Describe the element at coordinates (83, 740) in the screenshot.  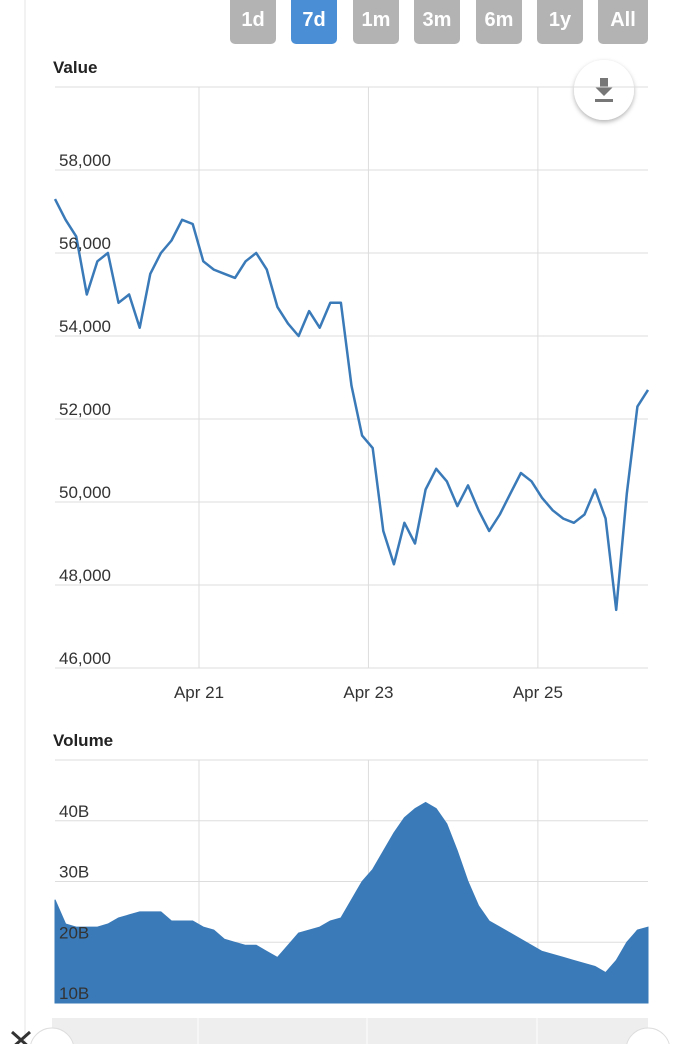
I see `chart-title: Volume` at that location.